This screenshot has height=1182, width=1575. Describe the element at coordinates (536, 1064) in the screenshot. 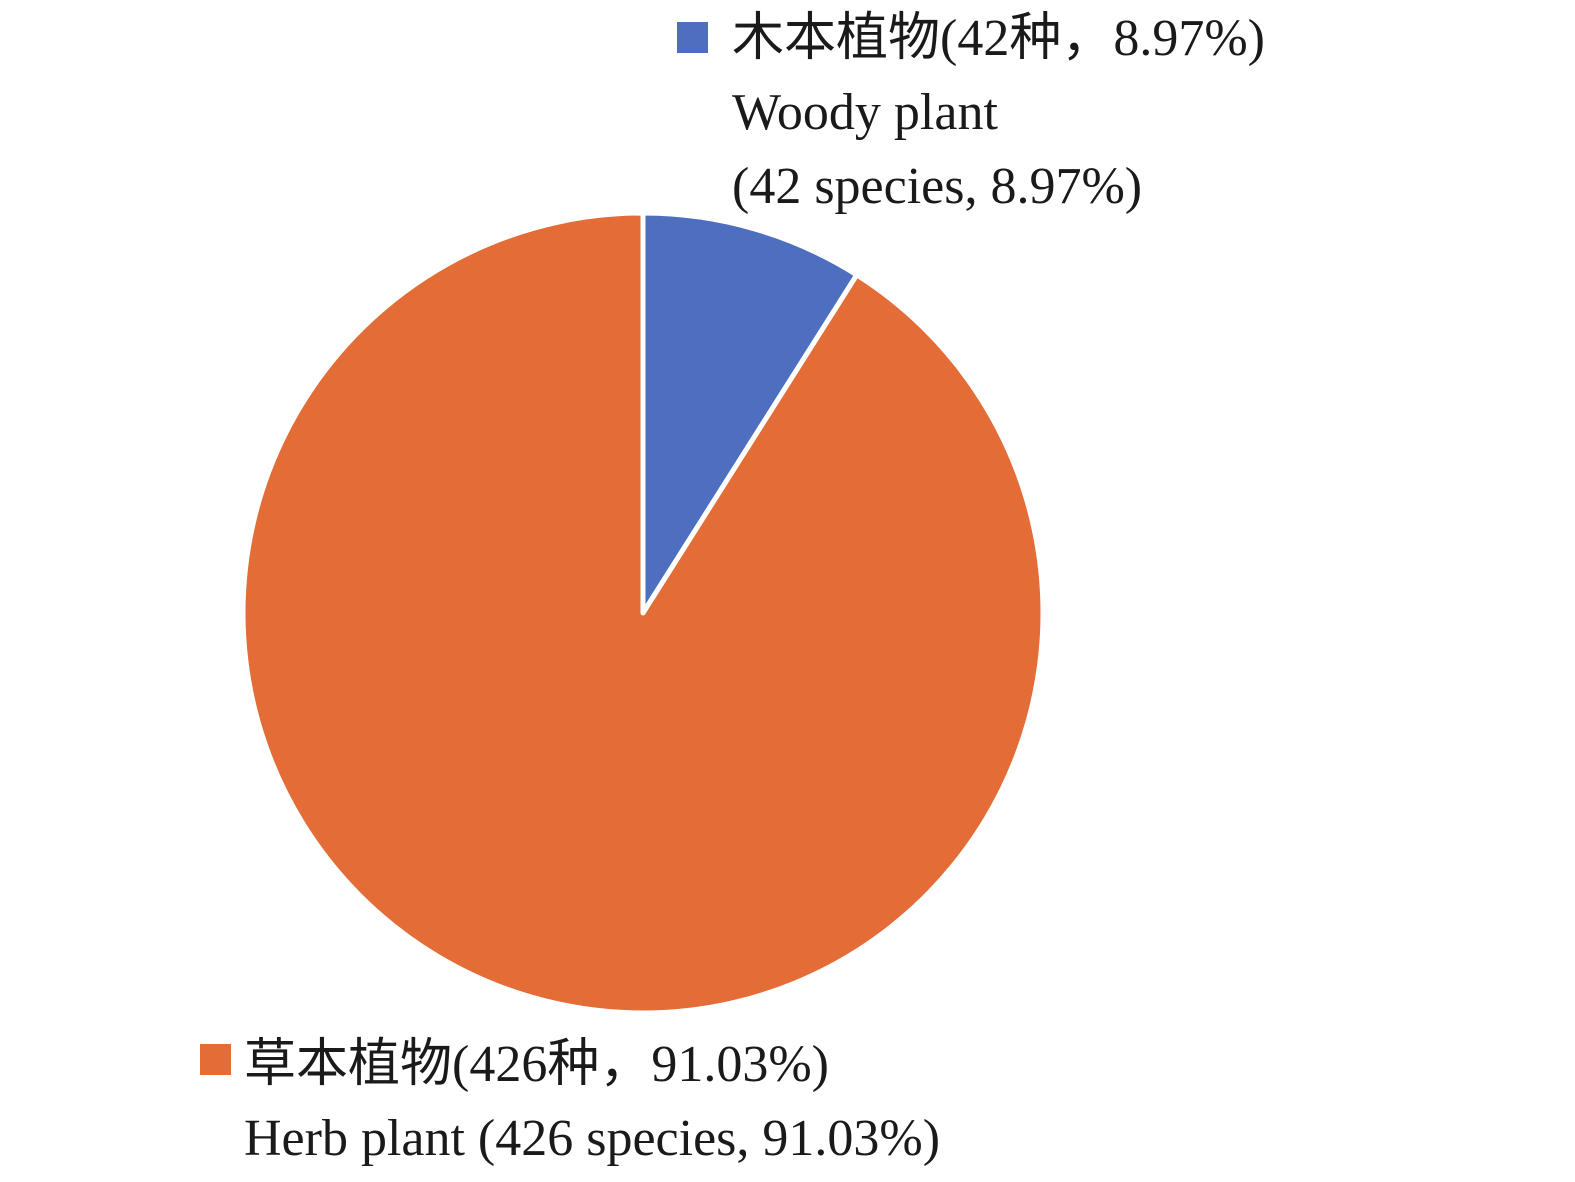

I see `legend-herb-line-1: 草本植物(426种，91.03%)` at that location.